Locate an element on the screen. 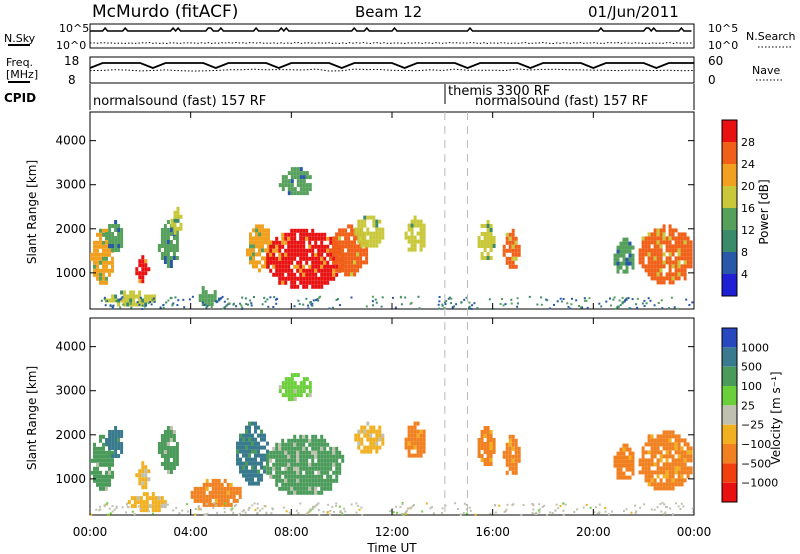 The image size is (800, 554). beam-title: Beam 12 is located at coordinates (388, 12).